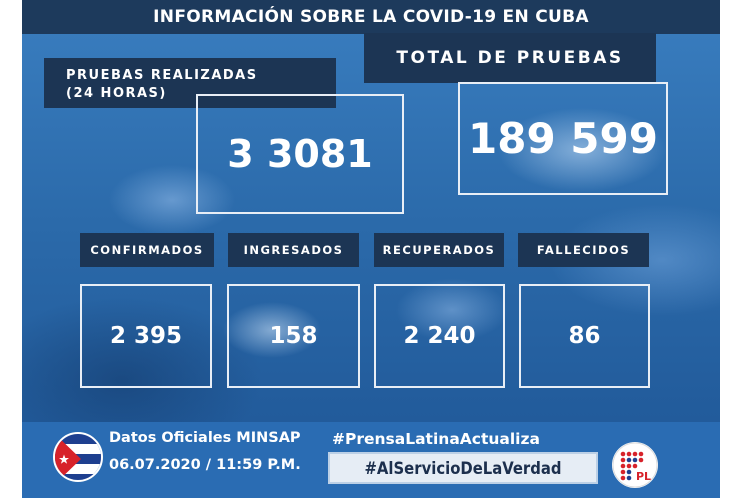  I want to click on tests-total-value: 189 599, so click(563, 138).